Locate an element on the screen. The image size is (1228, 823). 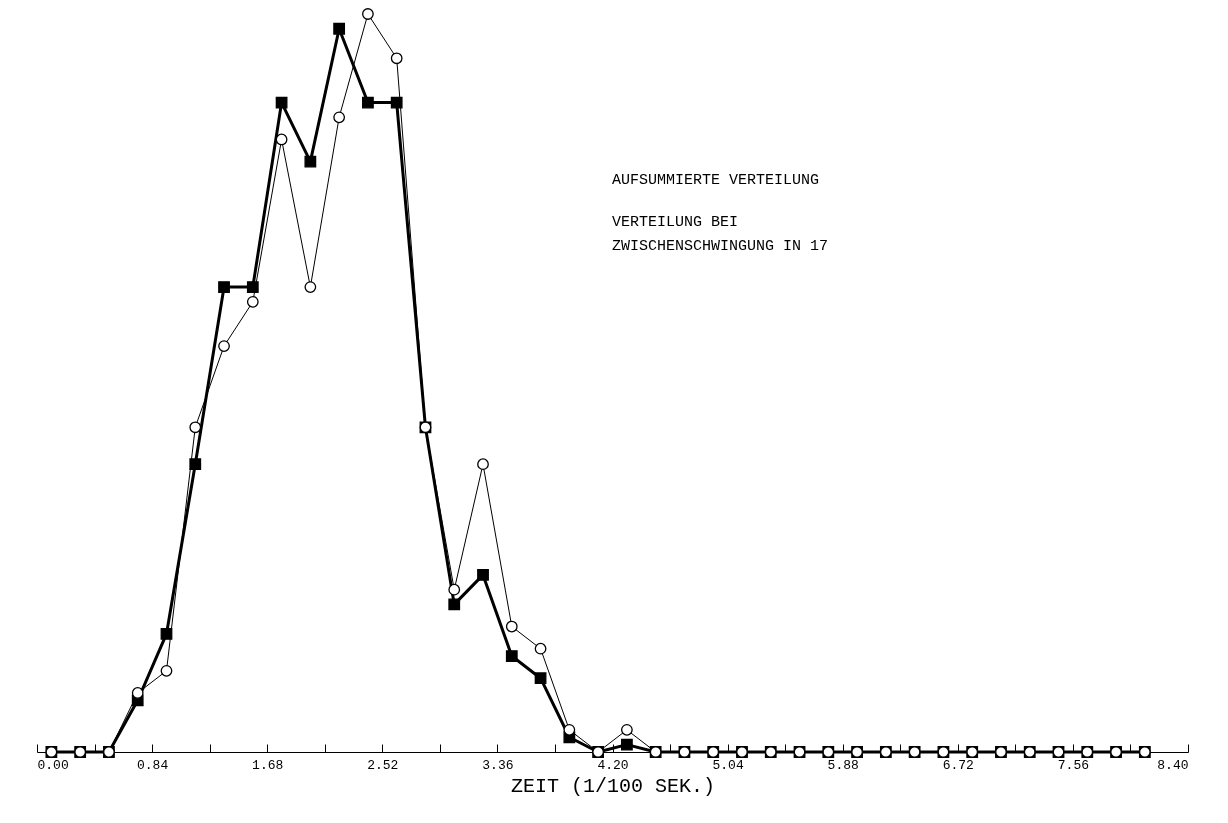
x-tick-label: 6.72 is located at coordinates (958, 765).